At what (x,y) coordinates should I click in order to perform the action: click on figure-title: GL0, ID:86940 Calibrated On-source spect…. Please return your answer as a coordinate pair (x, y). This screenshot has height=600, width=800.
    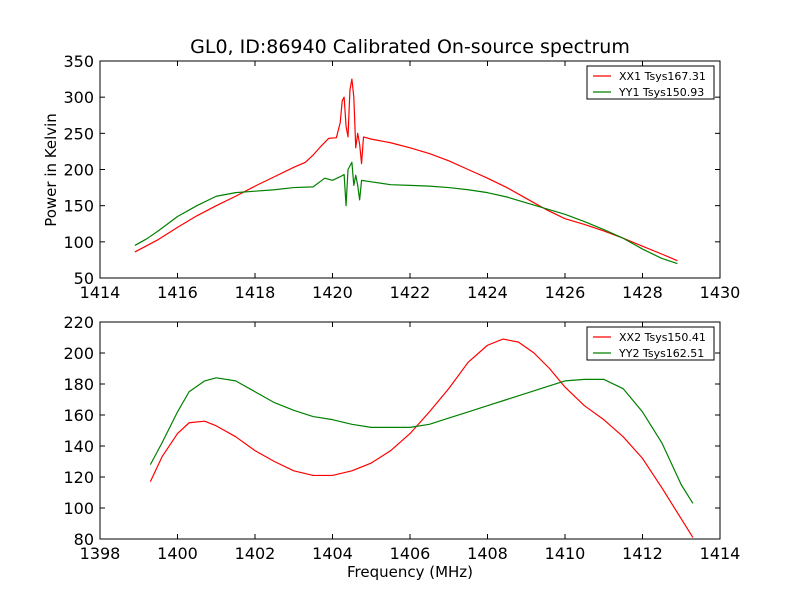
    Looking at the image, I should click on (410, 47).